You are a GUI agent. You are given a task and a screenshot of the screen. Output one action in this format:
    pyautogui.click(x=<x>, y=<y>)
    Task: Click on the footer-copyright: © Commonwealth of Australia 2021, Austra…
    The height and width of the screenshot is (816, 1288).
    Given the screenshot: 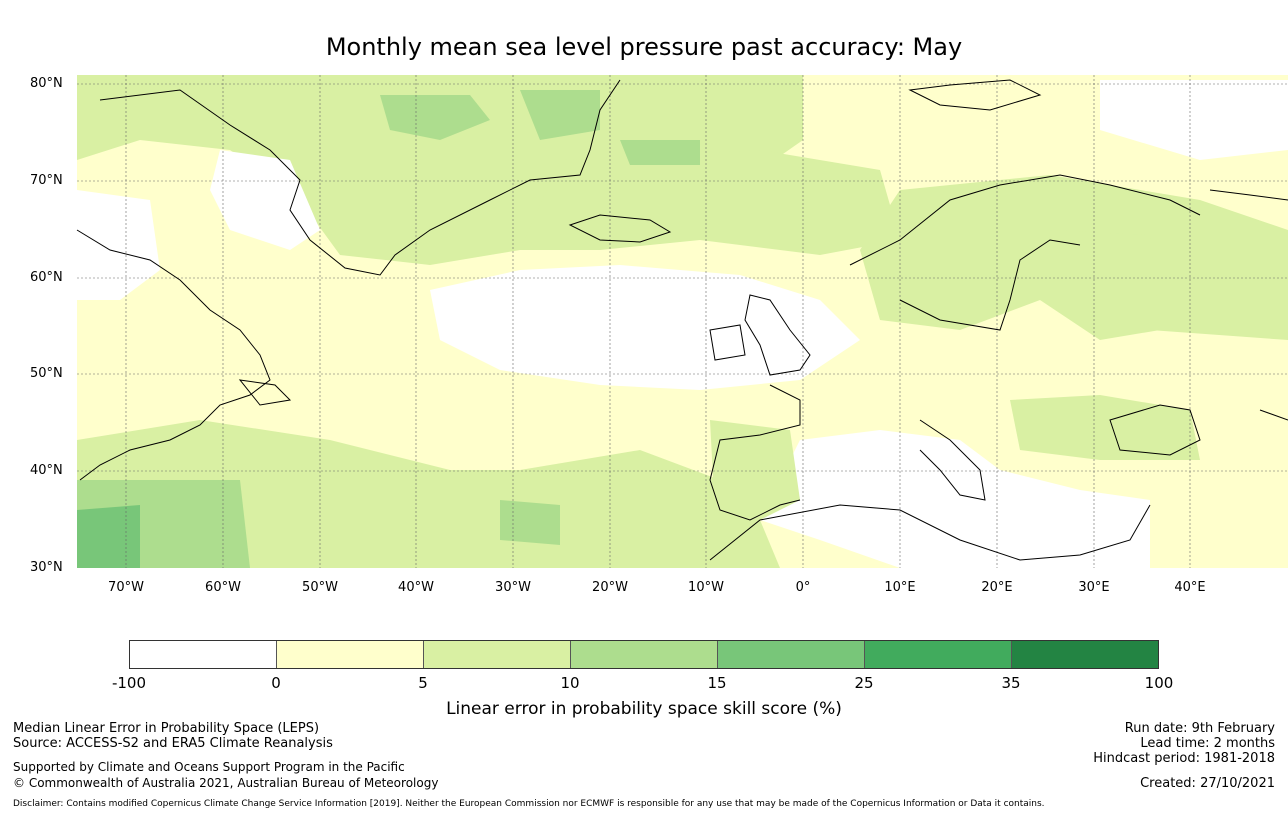 What is the action you would take?
    pyautogui.click(x=226, y=783)
    